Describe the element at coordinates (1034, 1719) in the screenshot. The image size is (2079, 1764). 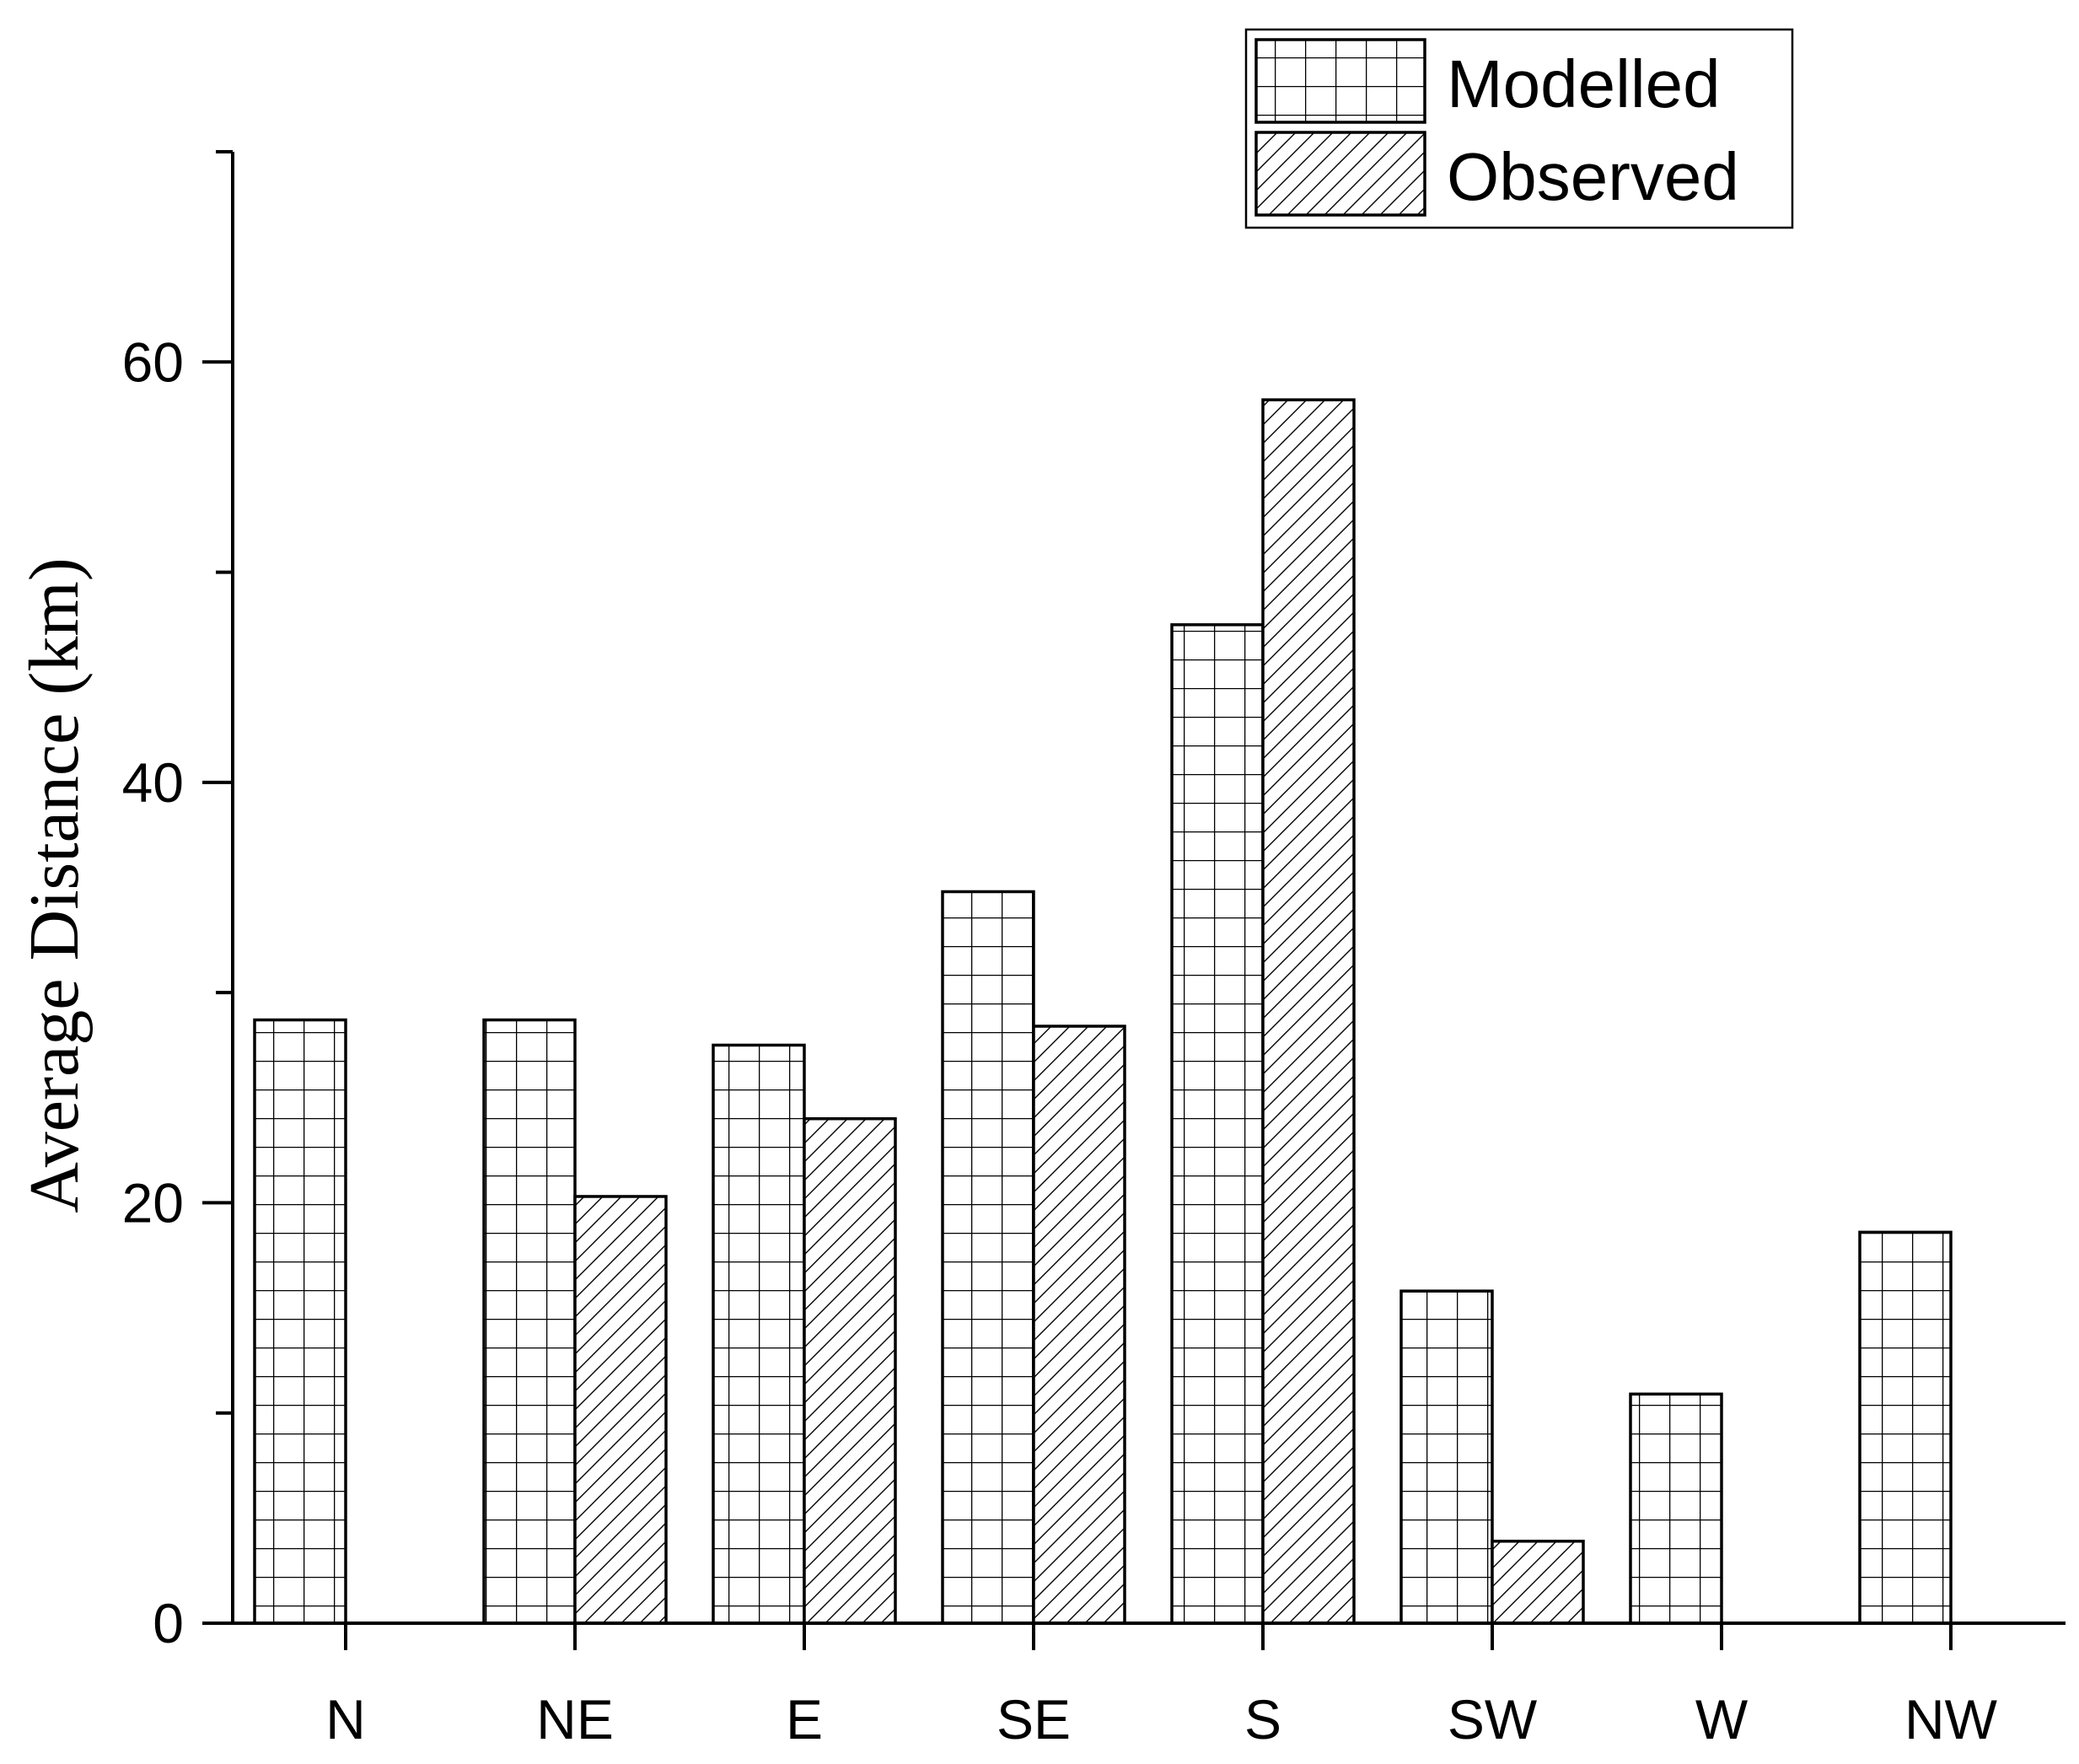
I see `x-tick-label-se: SE` at that location.